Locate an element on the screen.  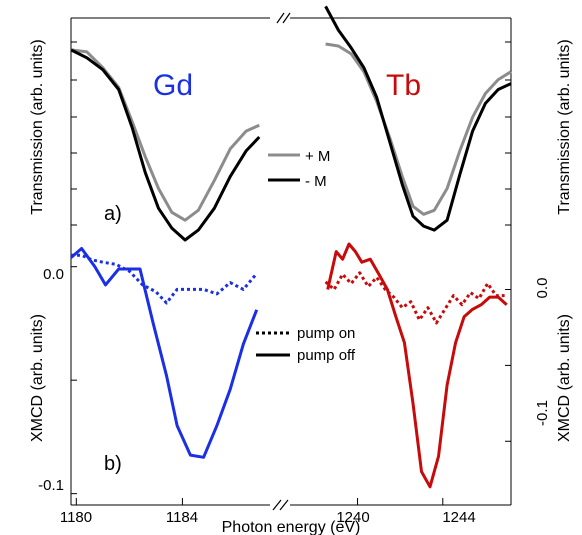
x-axis-title: Photon energy (eV) is located at coordinates (291, 527).